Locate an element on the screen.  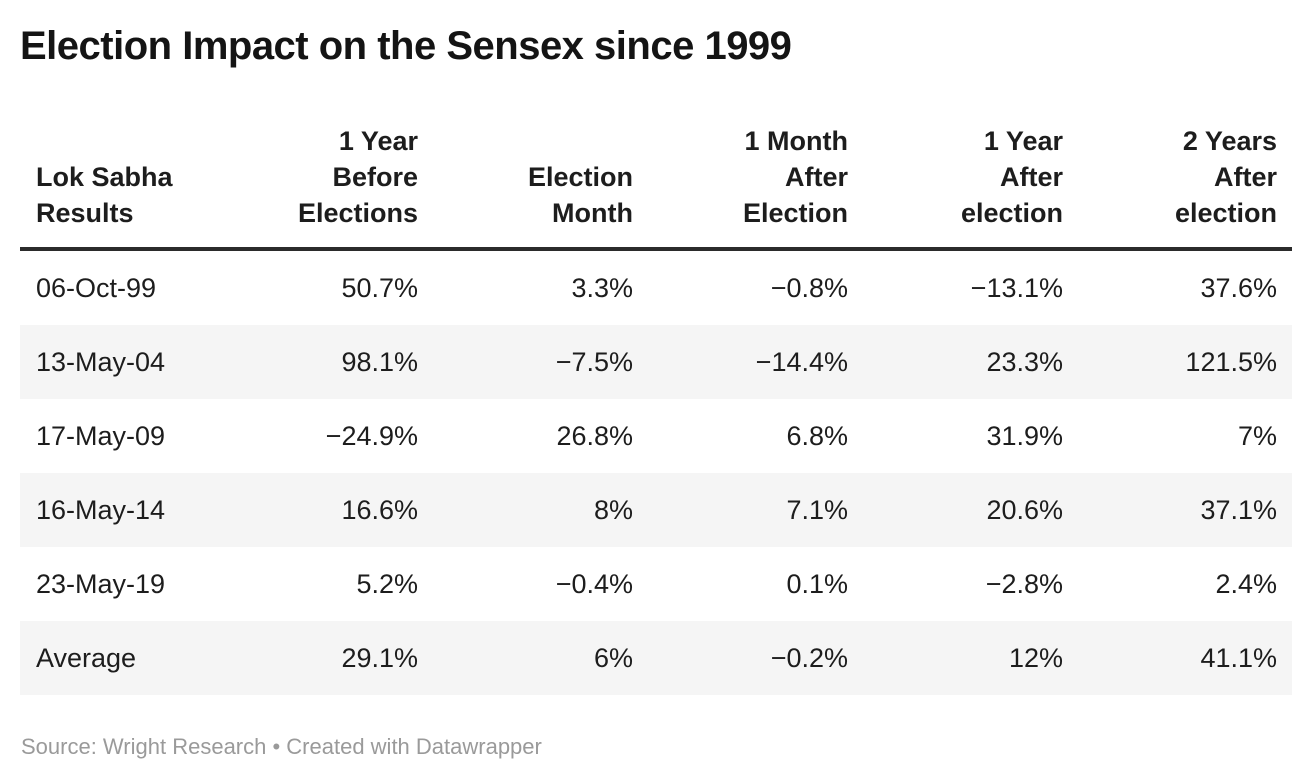
value-cell: −14.4% is located at coordinates (801, 361).